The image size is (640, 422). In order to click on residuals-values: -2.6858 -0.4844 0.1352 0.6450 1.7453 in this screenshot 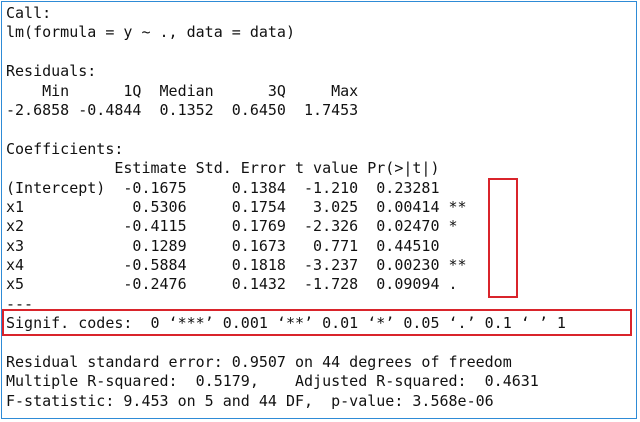, I will do `click(187, 109)`.